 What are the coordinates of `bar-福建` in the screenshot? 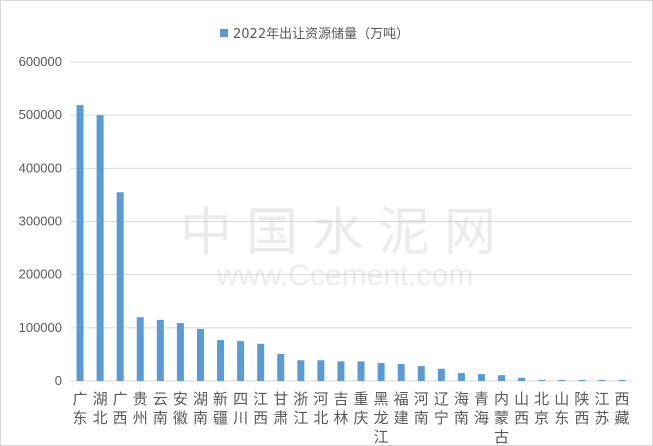 It's located at (401, 372).